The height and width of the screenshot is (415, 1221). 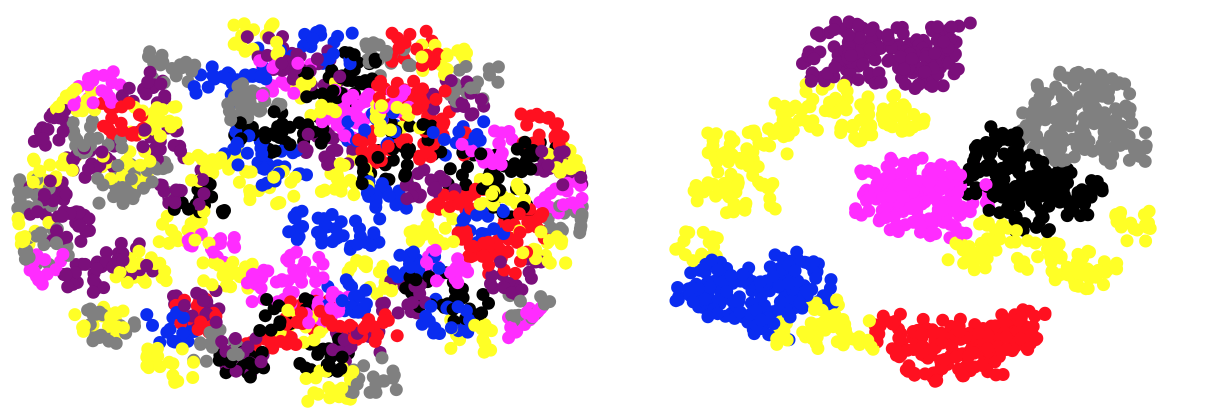 I want to click on scatter-point-s4-p9-2010, so click(x=301, y=313).